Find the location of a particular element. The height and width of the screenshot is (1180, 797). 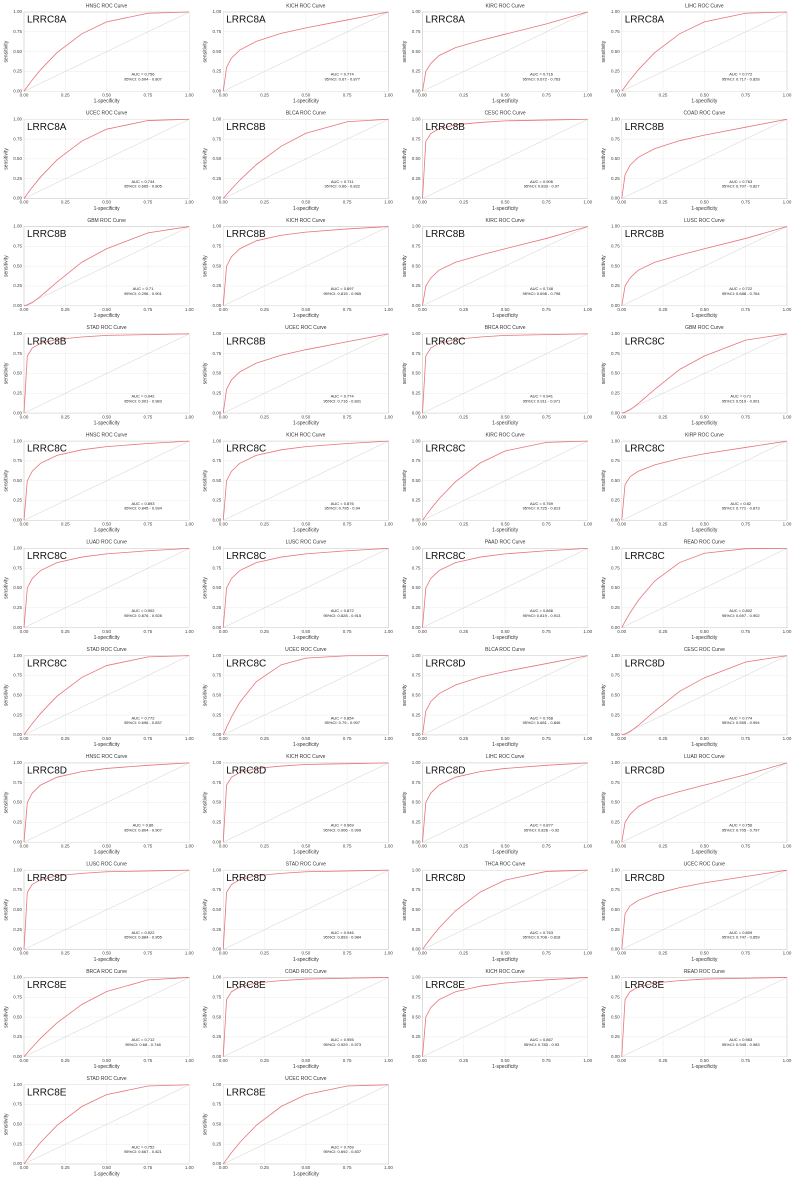

chart-title: BRCA ROC Curve is located at coordinates (106, 972).